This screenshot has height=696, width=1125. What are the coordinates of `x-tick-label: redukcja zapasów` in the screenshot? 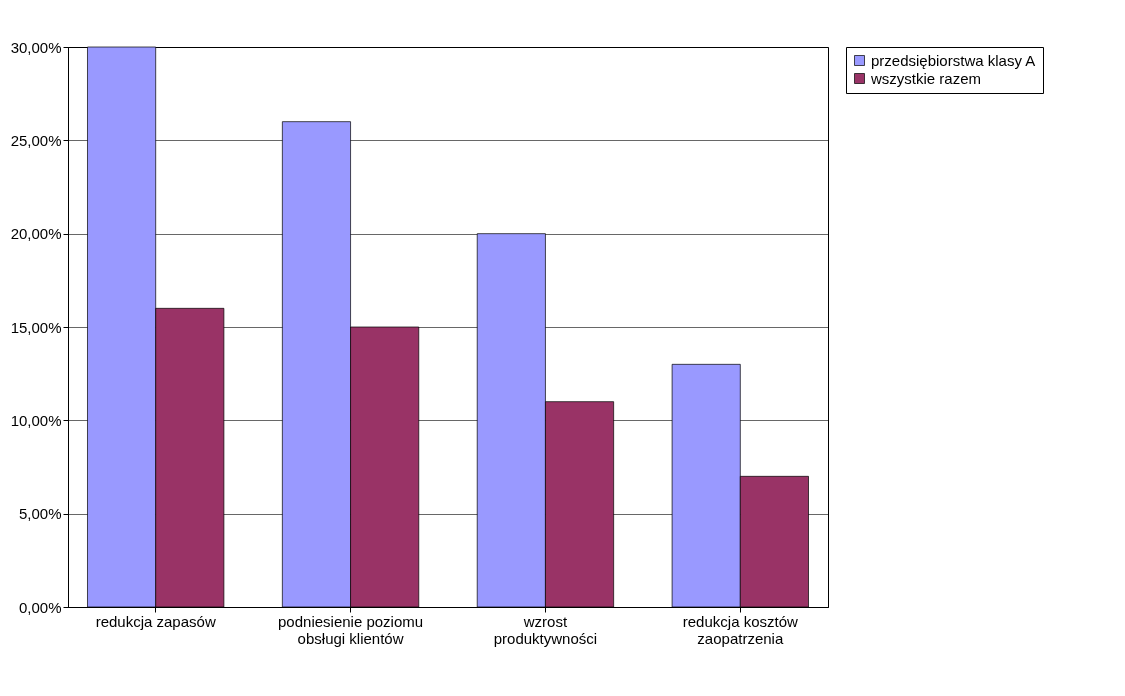 It's located at (155, 621).